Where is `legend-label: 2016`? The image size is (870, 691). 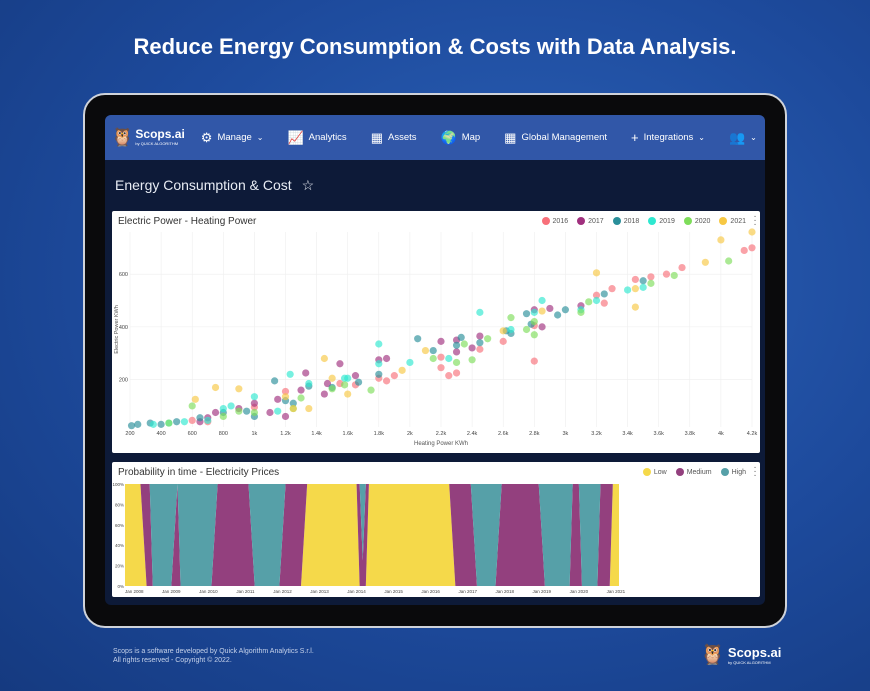
legend-label: 2016 is located at coordinates (560, 221).